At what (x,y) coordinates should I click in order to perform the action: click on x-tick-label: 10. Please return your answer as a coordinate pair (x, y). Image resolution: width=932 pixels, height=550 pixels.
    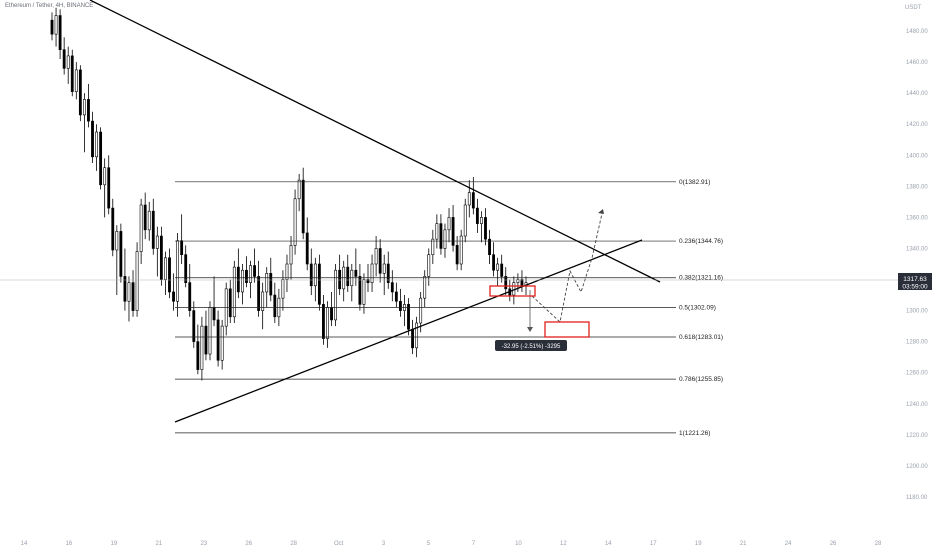
    Looking at the image, I should click on (518, 544).